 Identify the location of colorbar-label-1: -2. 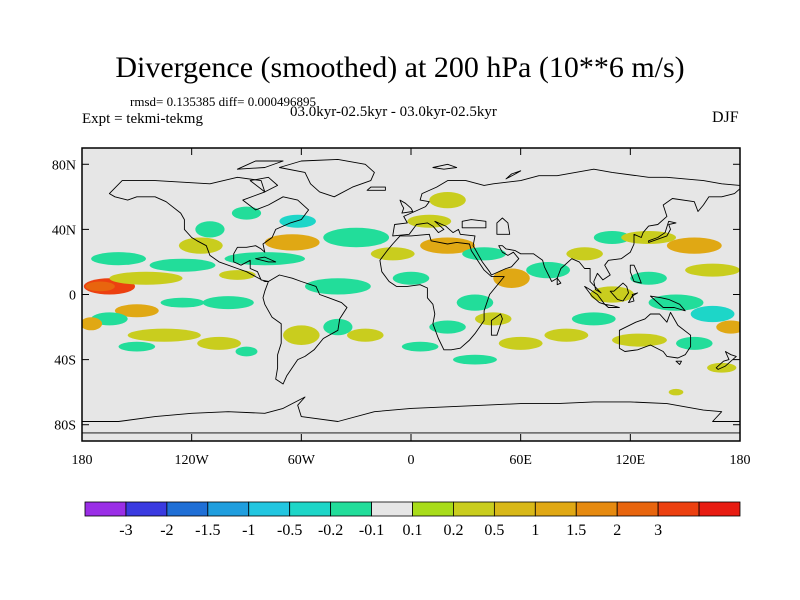
(166, 530).